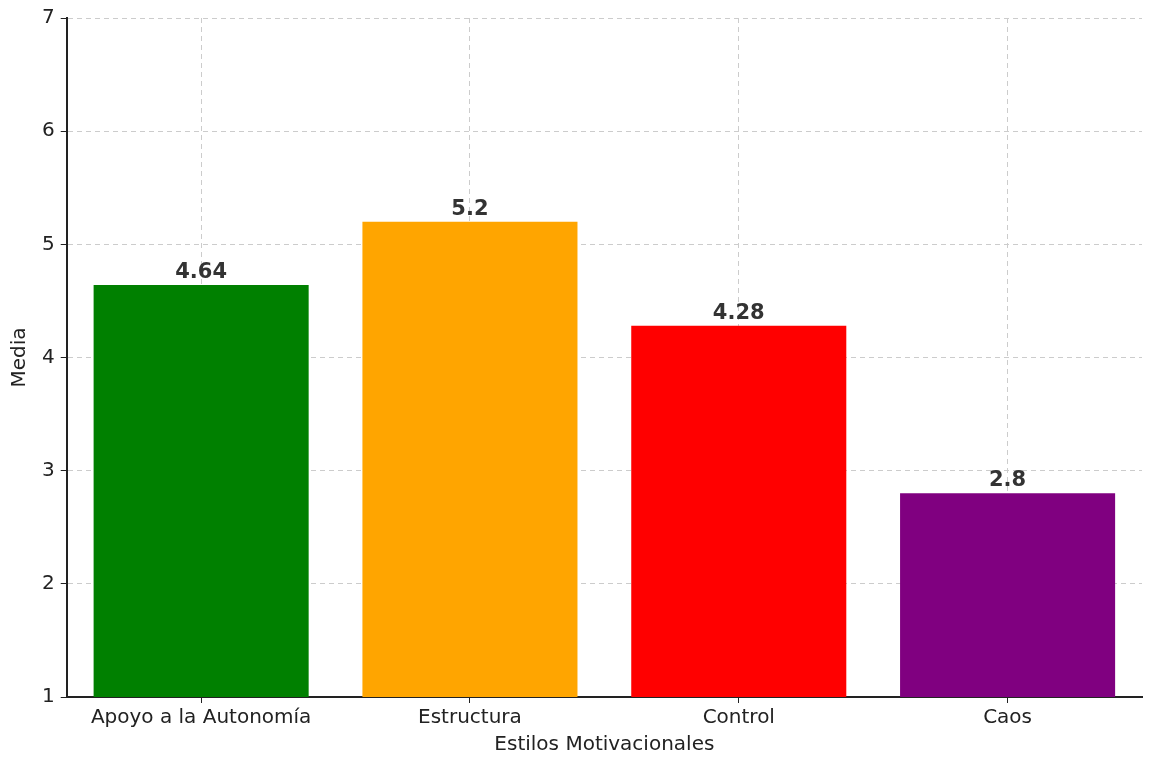 The width and height of the screenshot is (1156, 765). Describe the element at coordinates (1007, 479) in the screenshot. I see `data-label: 2.8` at that location.